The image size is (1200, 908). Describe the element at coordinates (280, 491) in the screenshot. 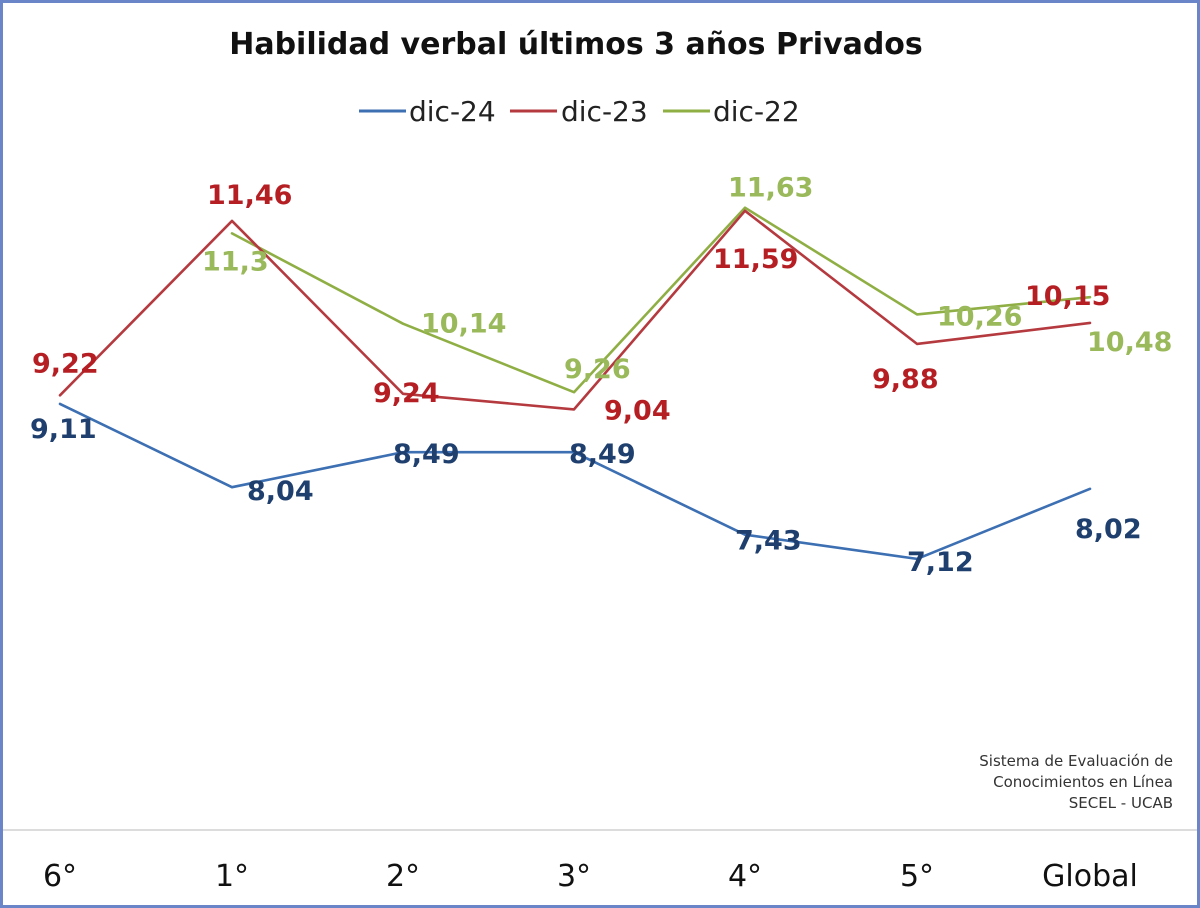

I see `data-label-dic-24-1: 8,04` at that location.